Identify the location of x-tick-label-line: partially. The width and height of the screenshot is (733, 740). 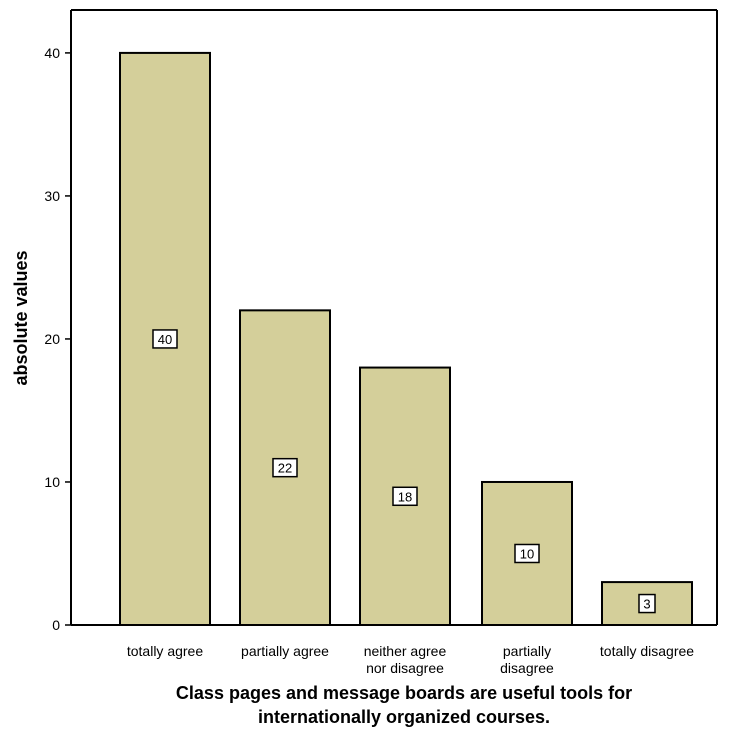
(527, 651).